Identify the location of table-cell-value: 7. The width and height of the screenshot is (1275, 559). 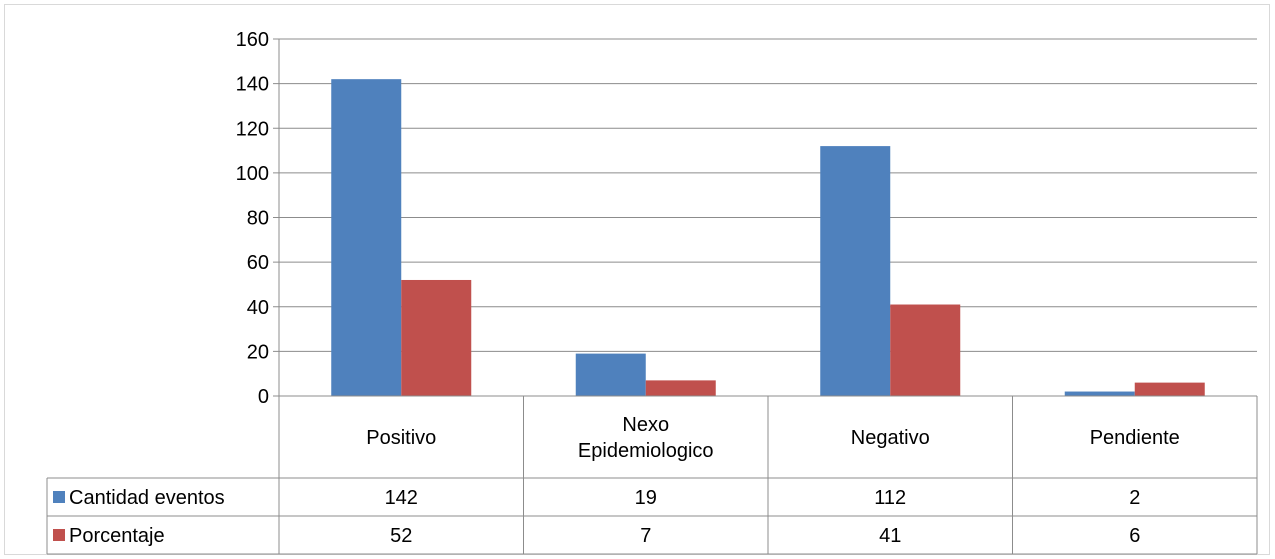
(645, 536).